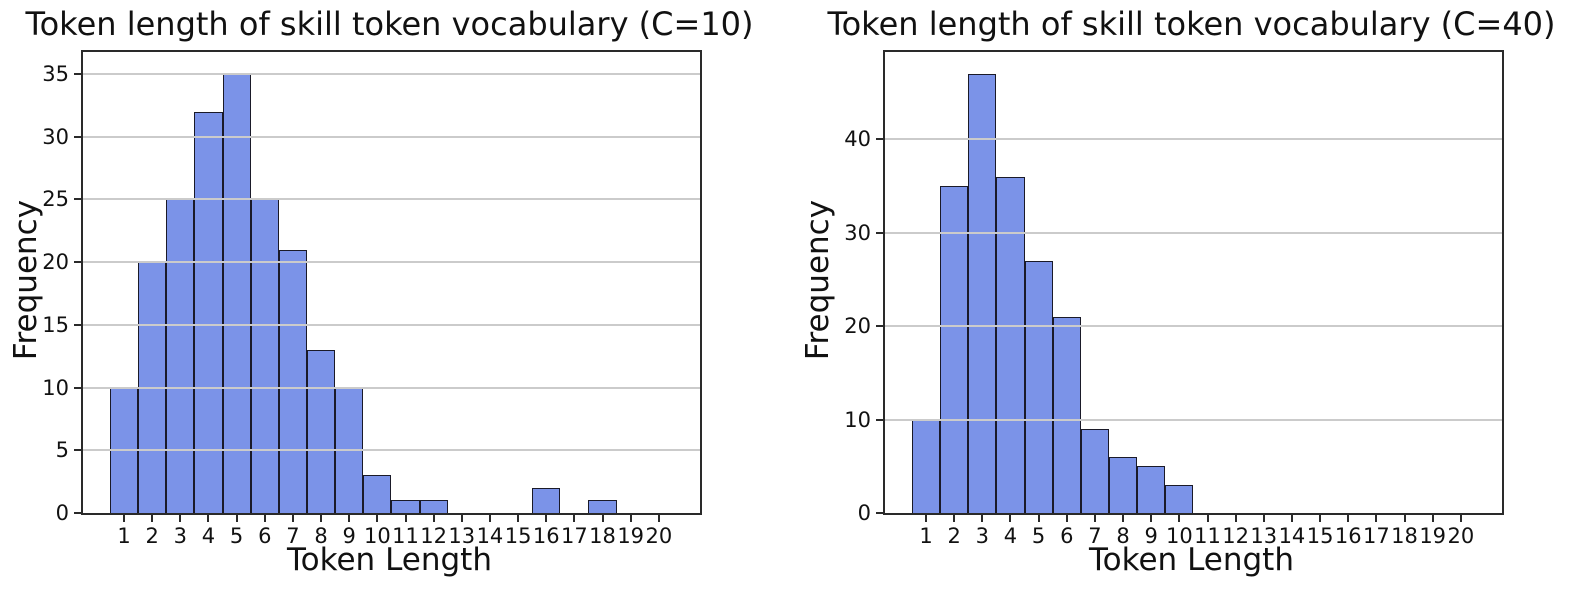 The image size is (1577, 602). Describe the element at coordinates (55, 136) in the screenshot. I see `y-tick-label-30: 30` at that location.